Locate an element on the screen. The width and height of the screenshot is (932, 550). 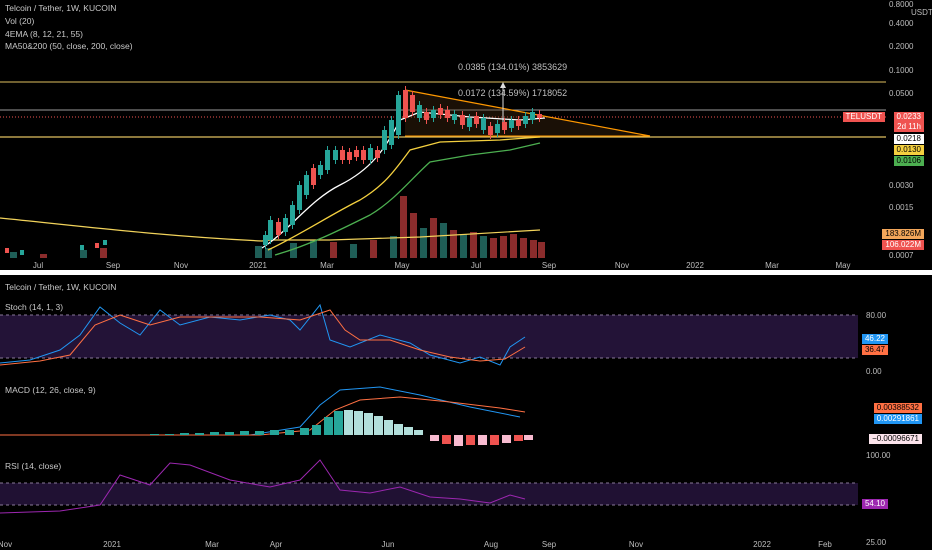
x-tick: 2022 is located at coordinates (695, 265).